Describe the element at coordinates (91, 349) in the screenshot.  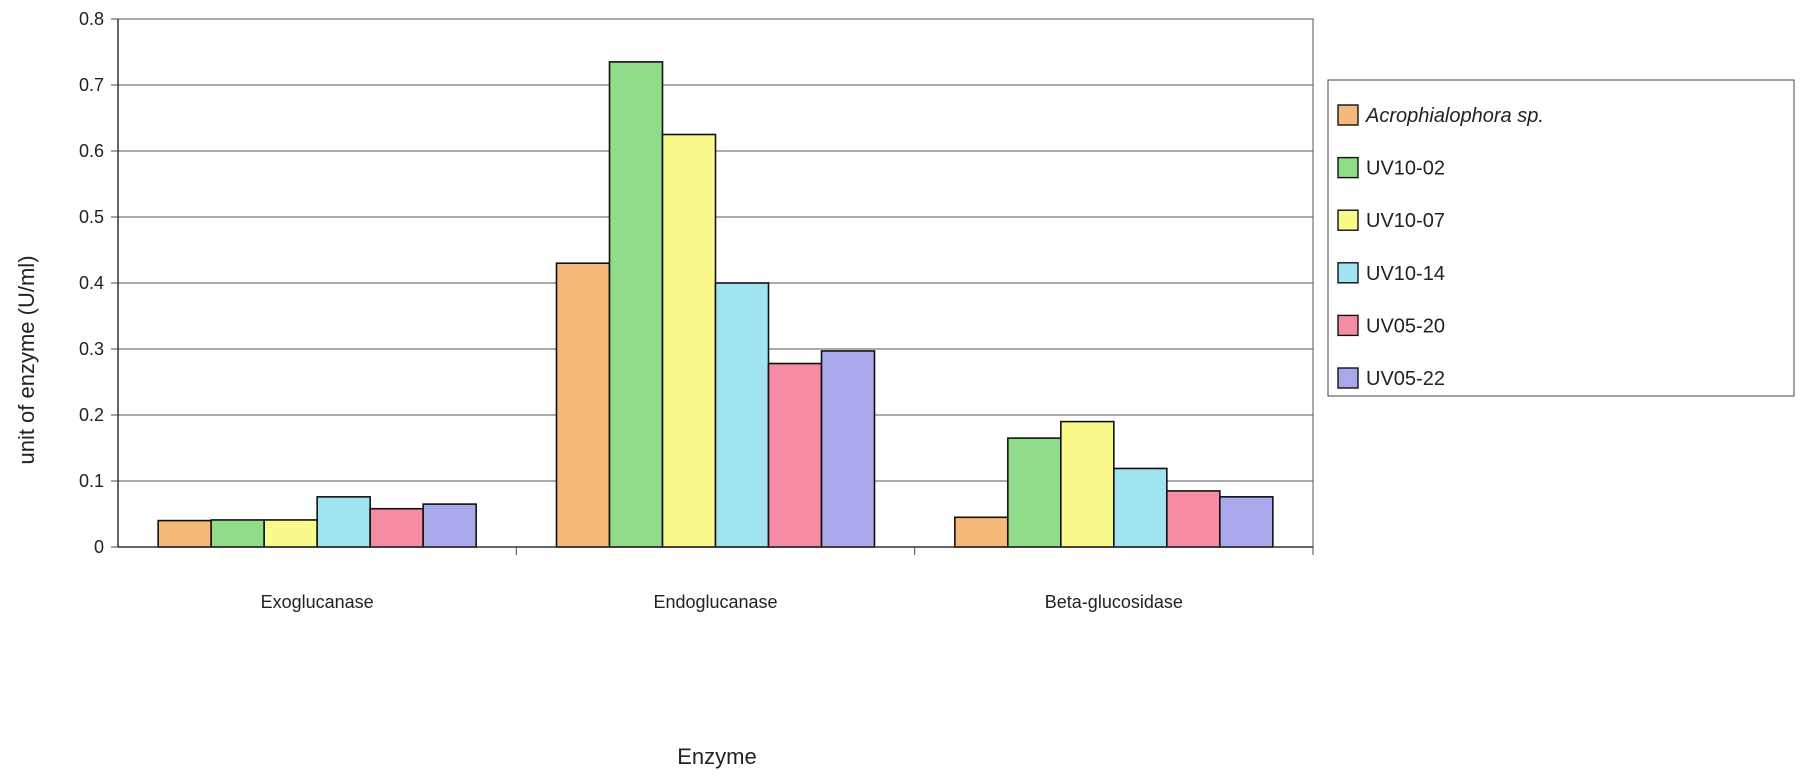
I see `y-tick-label: 0.3` at that location.